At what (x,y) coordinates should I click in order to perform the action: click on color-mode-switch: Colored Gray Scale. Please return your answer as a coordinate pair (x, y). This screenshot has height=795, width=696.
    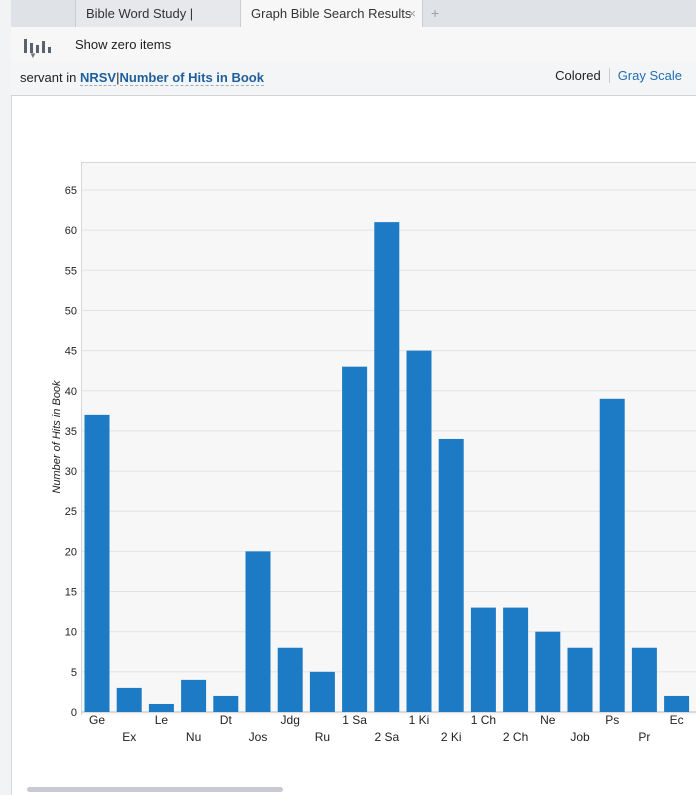
    Looking at the image, I should click on (618, 75).